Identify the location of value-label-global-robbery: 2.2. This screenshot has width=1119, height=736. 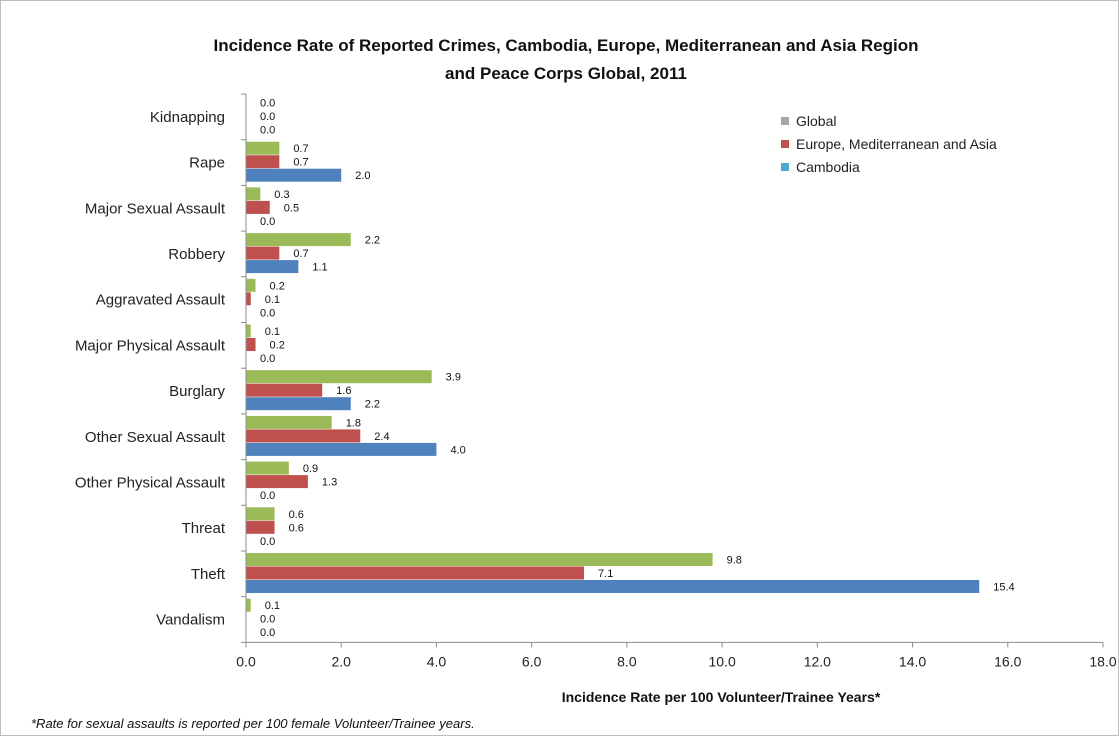
(372, 241).